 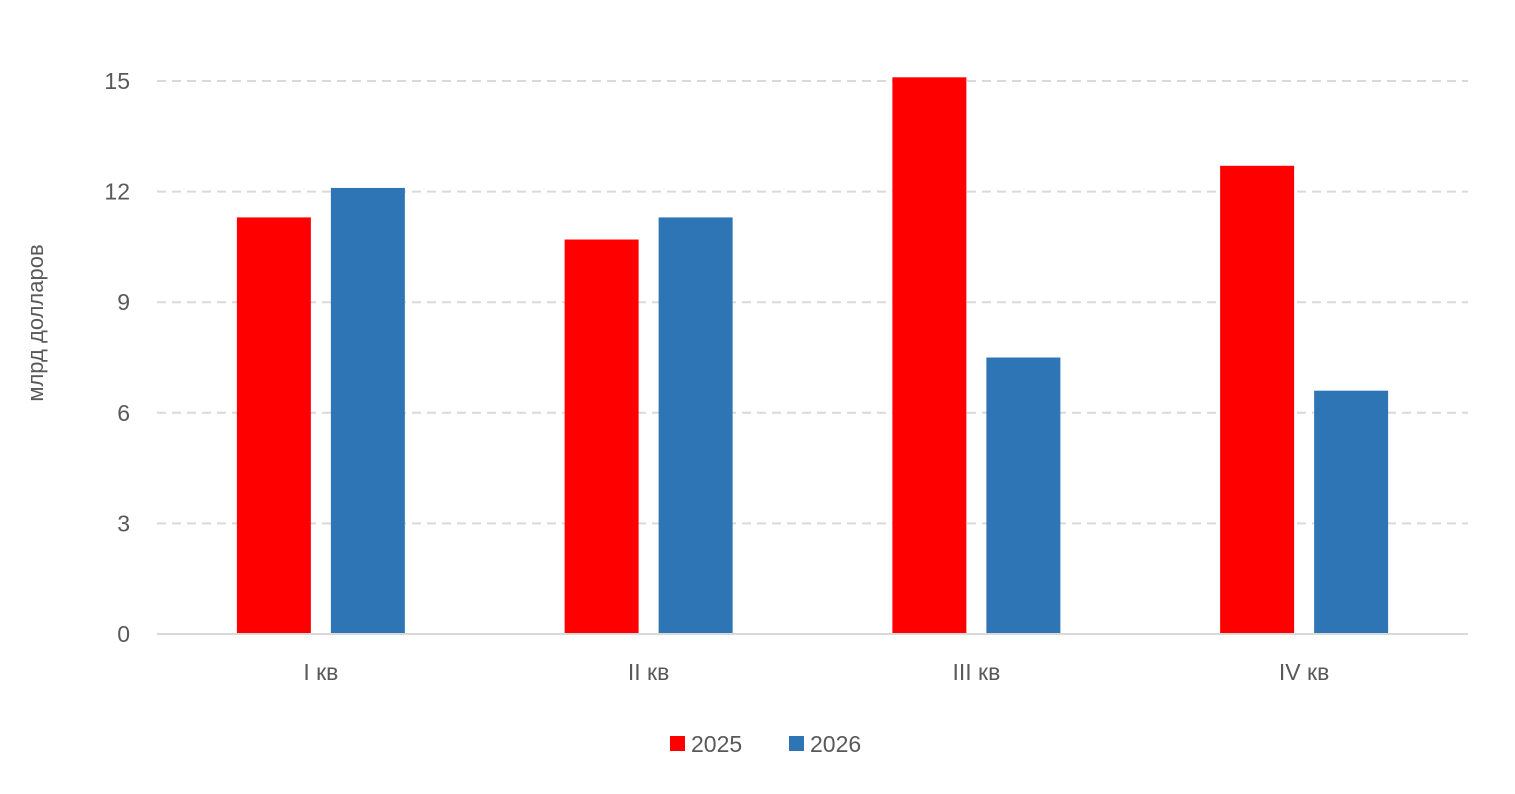 I want to click on y-tick-label: 3, so click(x=123, y=523).